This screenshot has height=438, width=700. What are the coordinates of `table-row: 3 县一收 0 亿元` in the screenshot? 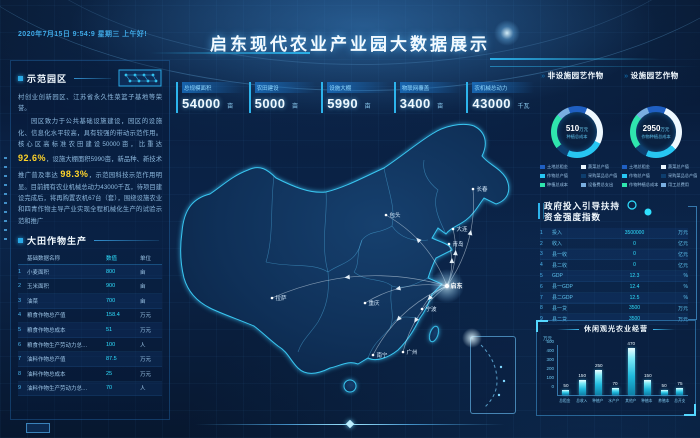 It's located at (614, 255).